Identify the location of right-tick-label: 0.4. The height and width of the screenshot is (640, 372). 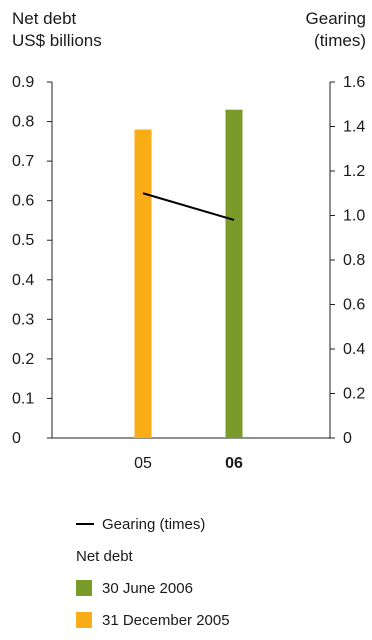
(354, 349).